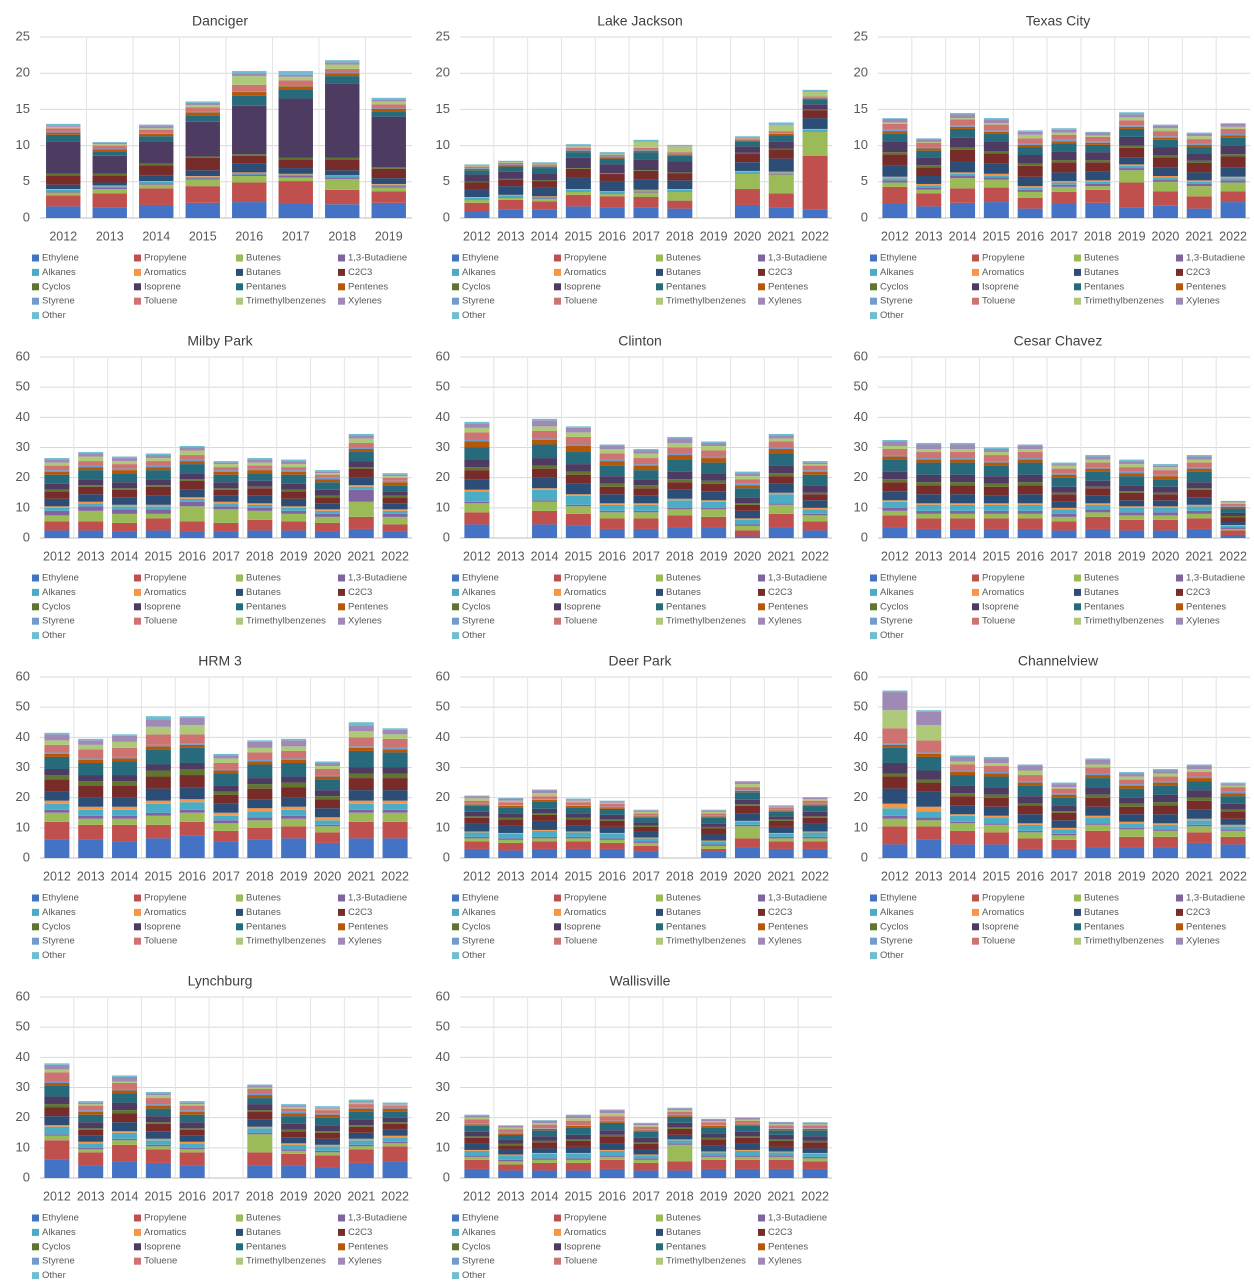  I want to click on x-tick-label: 2018, so click(1098, 876).